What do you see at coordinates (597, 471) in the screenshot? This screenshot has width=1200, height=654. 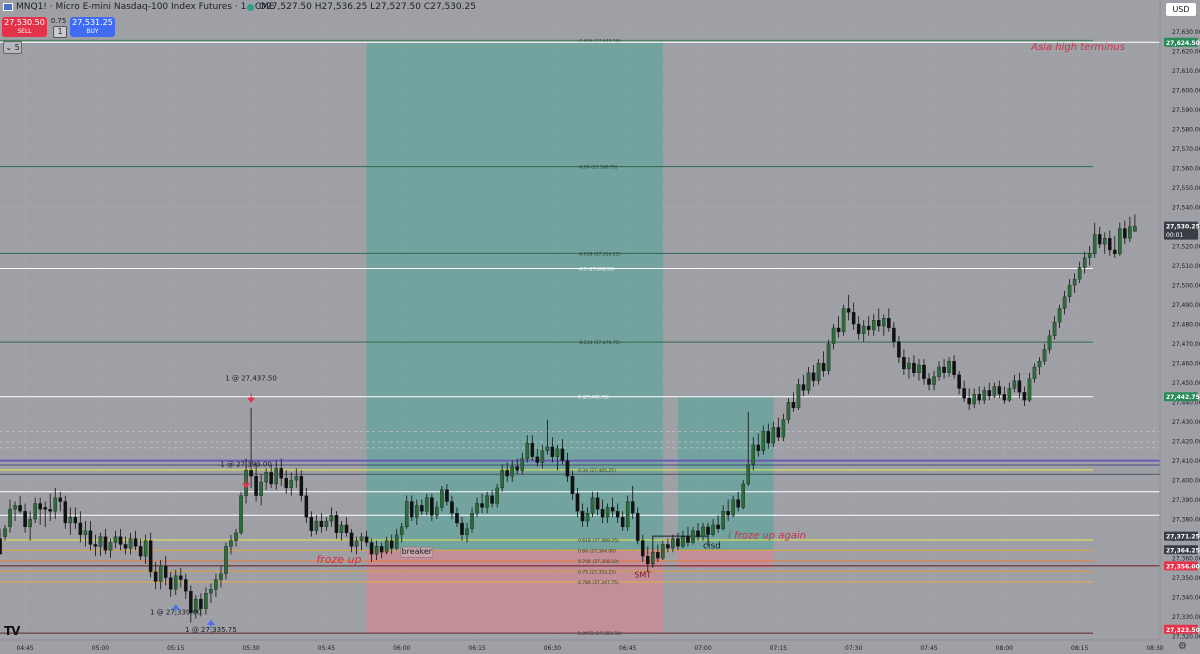 I see `fib-level-label: 0.34 (27,405.25)` at bounding box center [597, 471].